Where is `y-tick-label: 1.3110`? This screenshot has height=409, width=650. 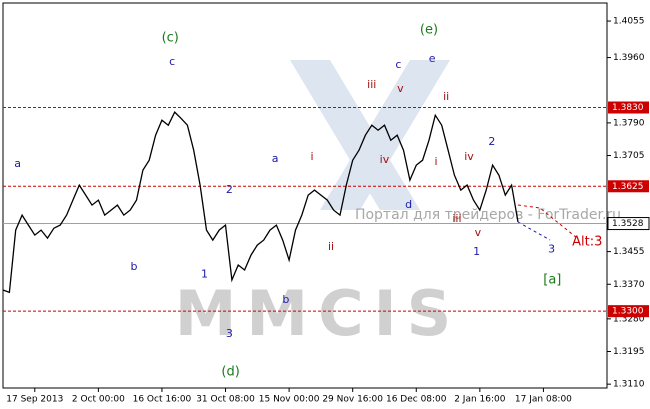
y-tick-label: 1.3110 is located at coordinates (629, 385).